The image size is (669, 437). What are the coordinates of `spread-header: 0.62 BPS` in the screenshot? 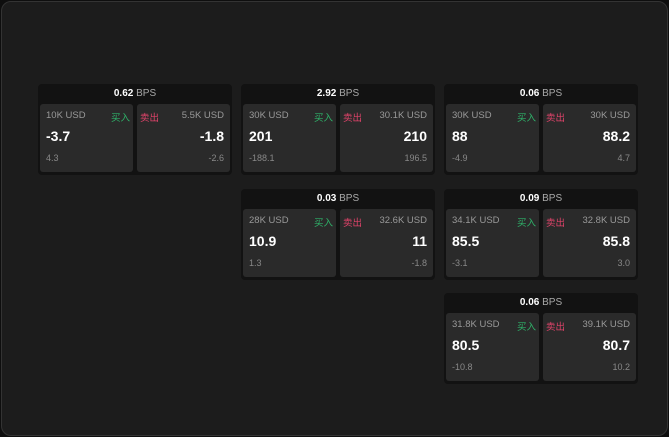 It's located at (135, 94).